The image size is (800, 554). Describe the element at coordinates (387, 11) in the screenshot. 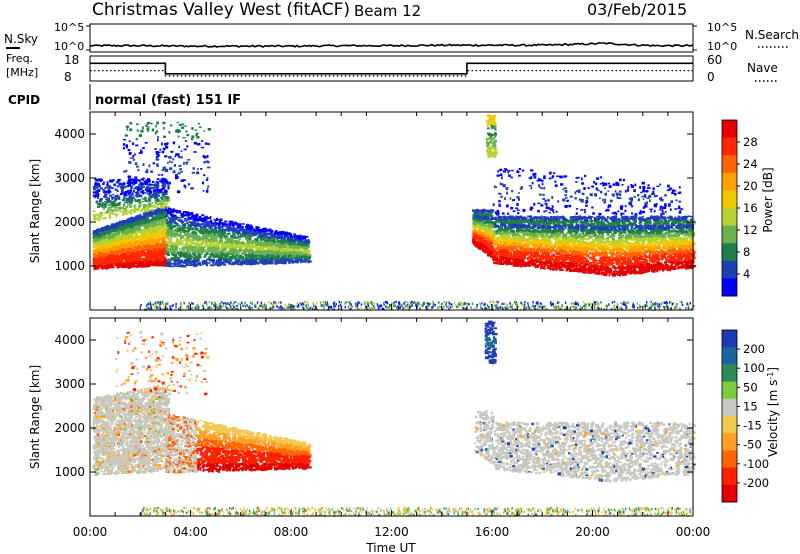

I see `beam-label: Beam 12` at that location.